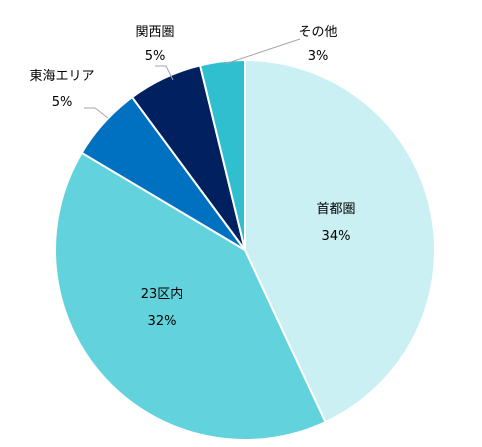  Describe the element at coordinates (96, 113) in the screenshot. I see `leader-line-tokai-area` at that location.